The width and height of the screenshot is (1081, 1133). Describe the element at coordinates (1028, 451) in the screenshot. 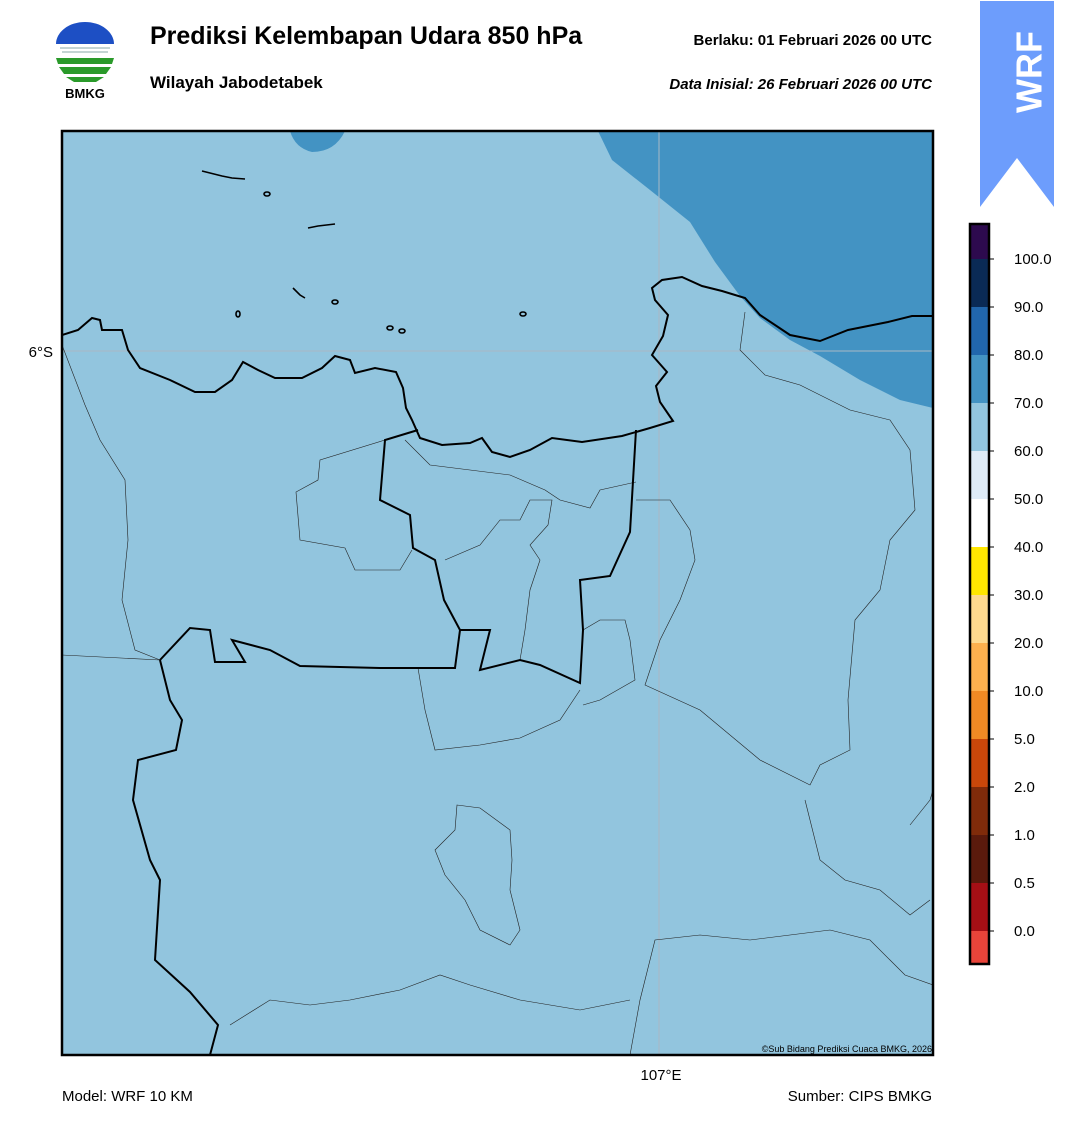

I see `colorbar-tick-label: 60.0` at that location.